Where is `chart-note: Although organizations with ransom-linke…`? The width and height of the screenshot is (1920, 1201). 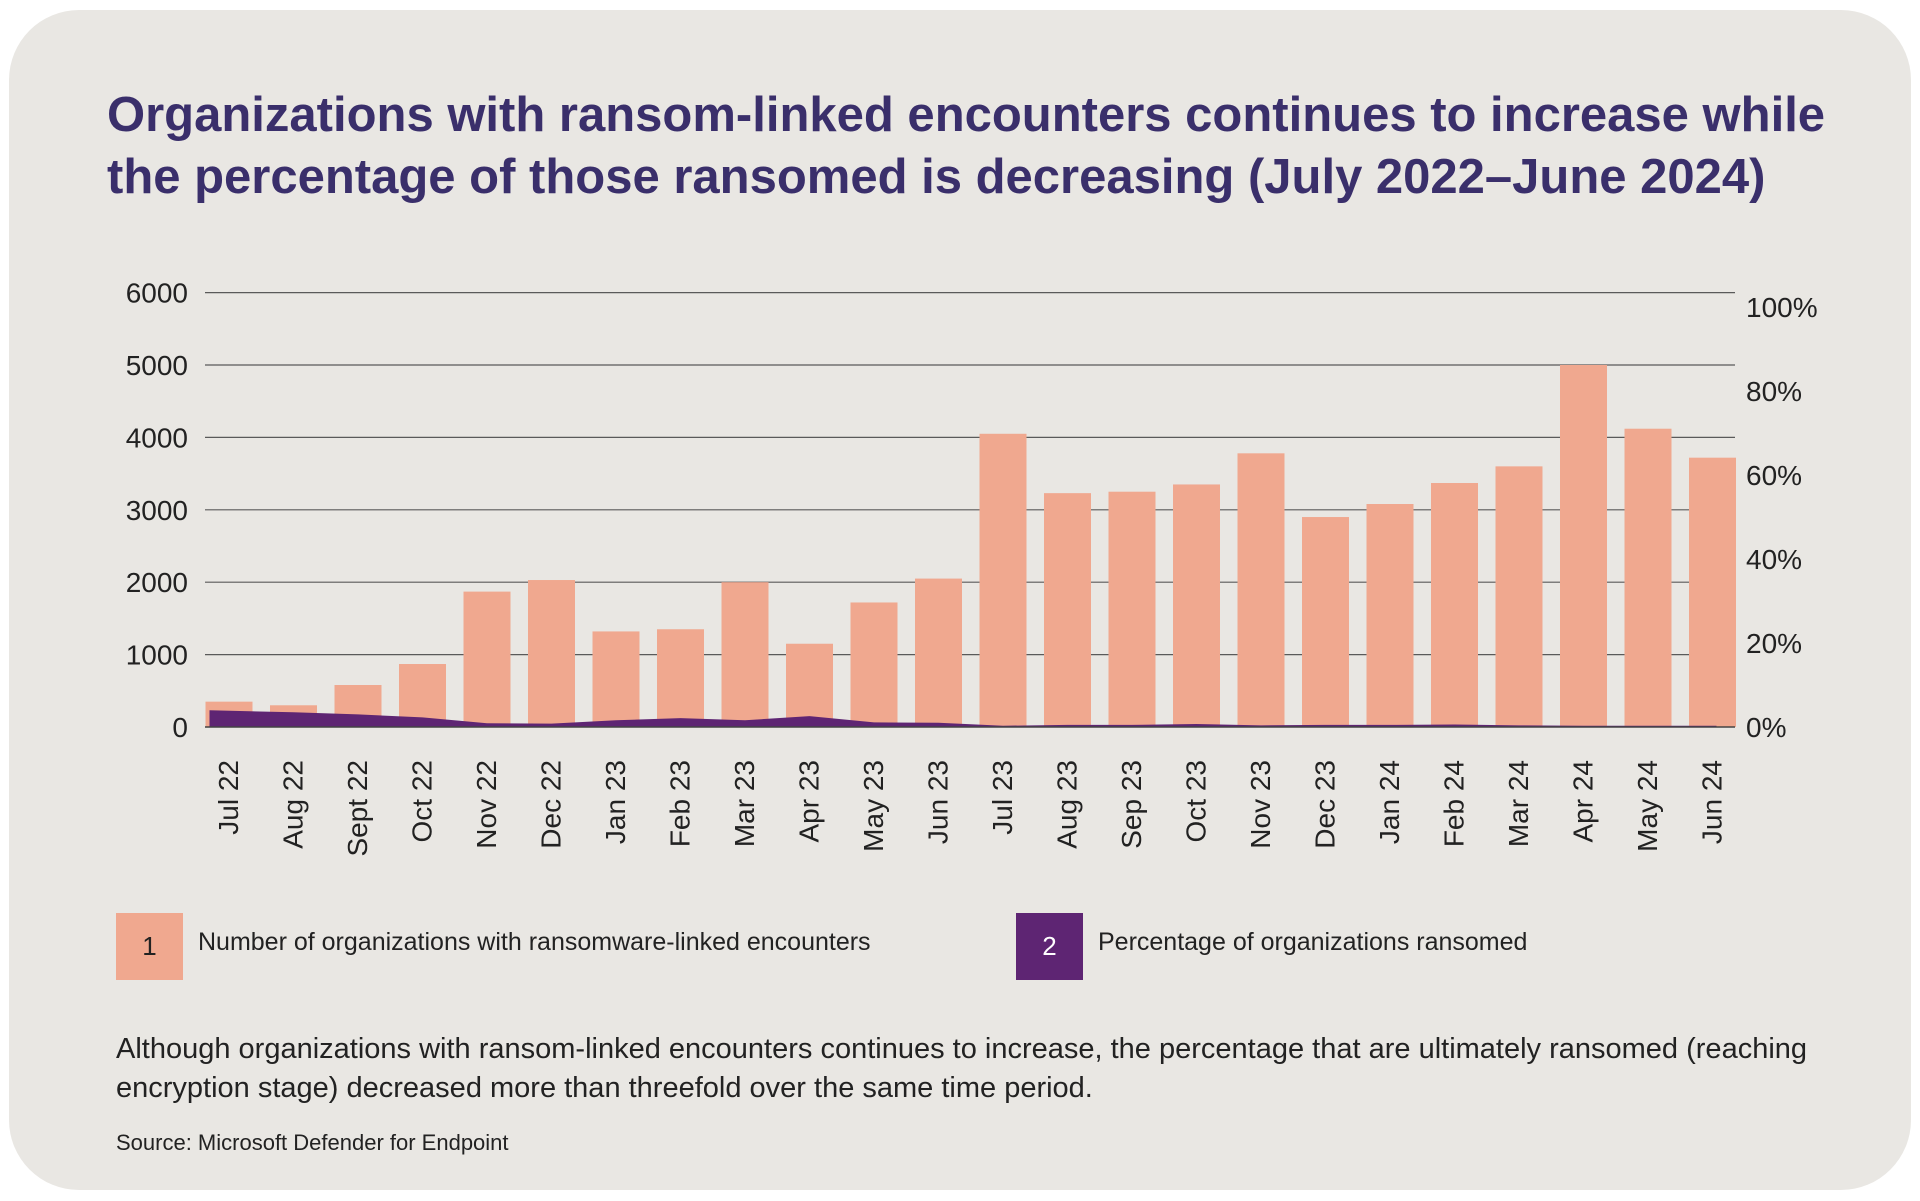
chart-note: Although organizations with ransom-linke… is located at coordinates (962, 1068).